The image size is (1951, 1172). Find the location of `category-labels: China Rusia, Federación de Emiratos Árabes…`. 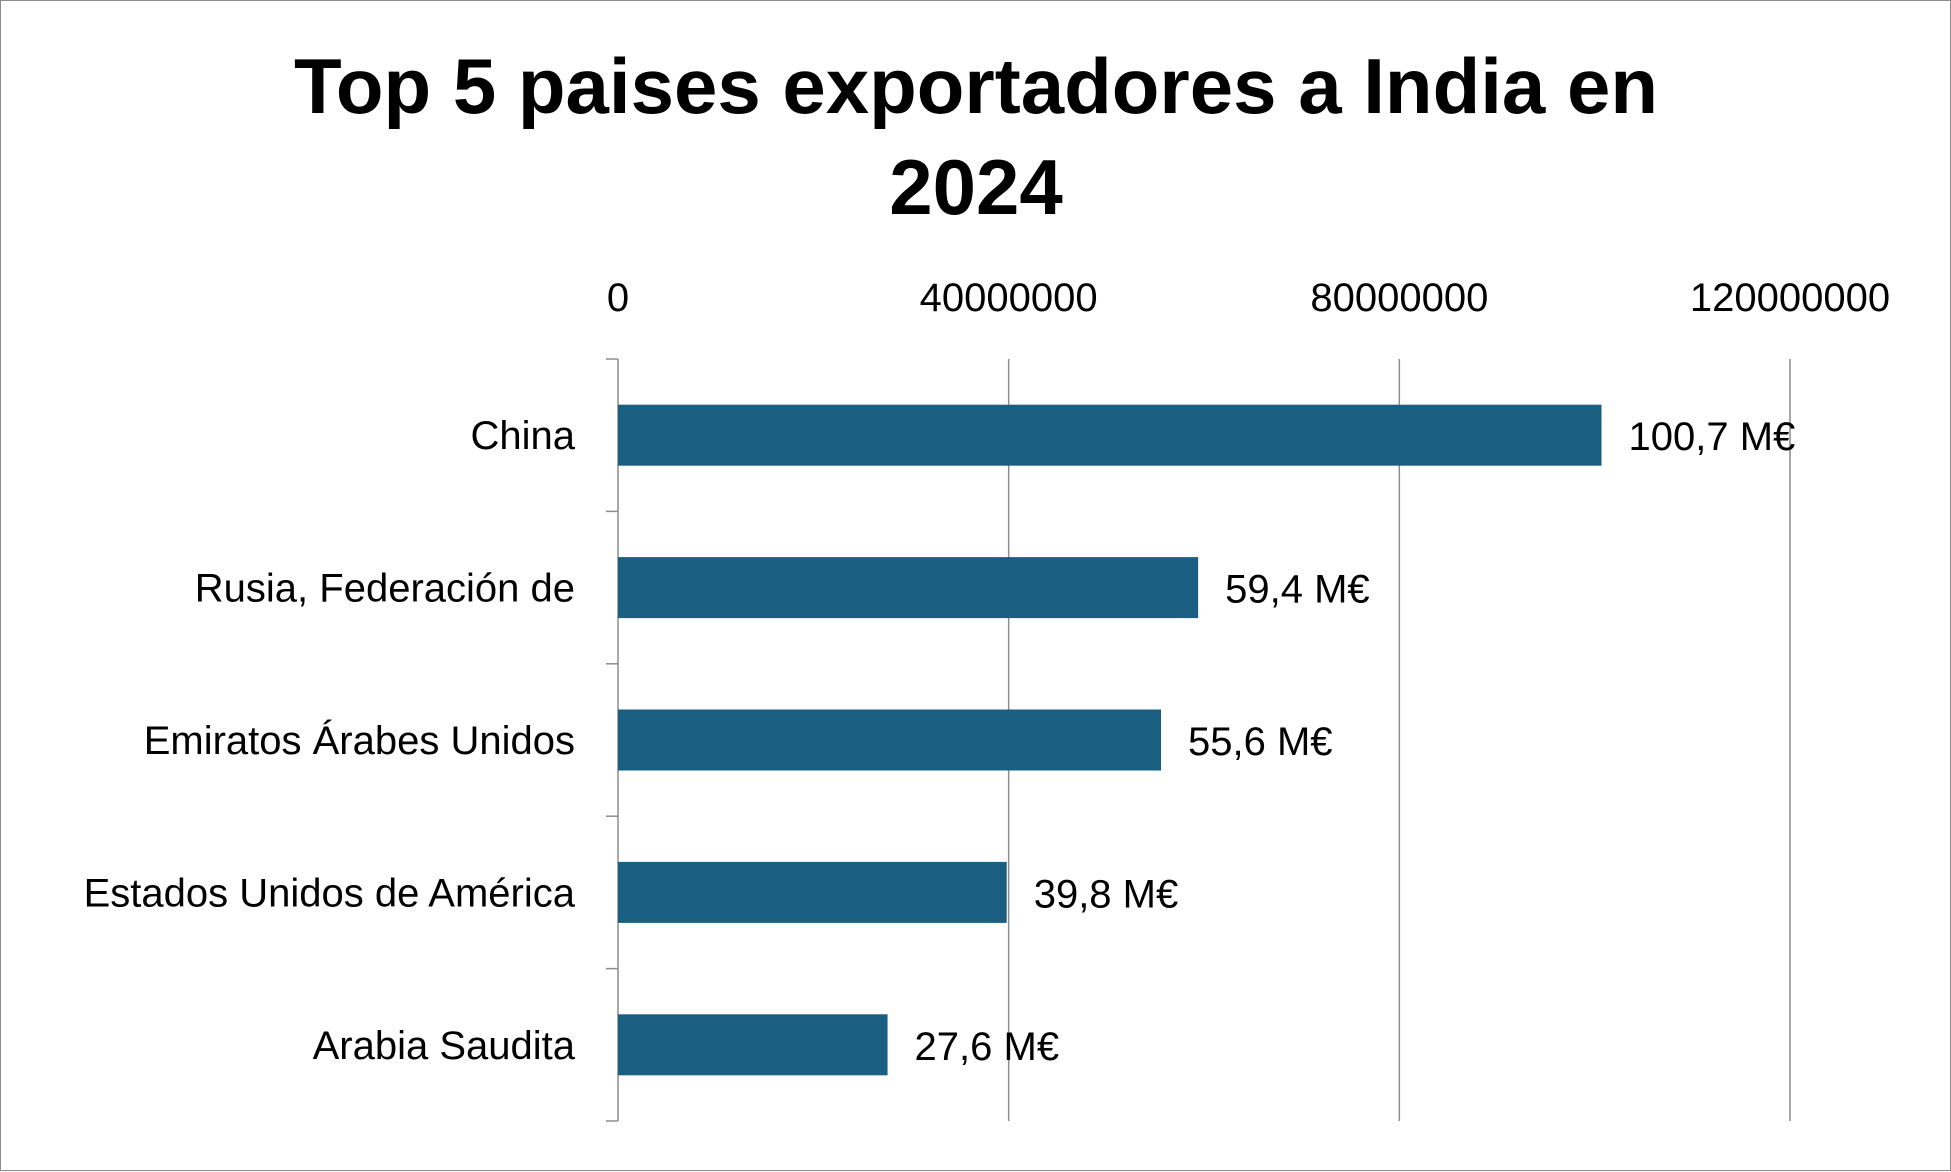

category-labels: China Rusia, Federación de Emiratos Árabes… is located at coordinates (330, 741).